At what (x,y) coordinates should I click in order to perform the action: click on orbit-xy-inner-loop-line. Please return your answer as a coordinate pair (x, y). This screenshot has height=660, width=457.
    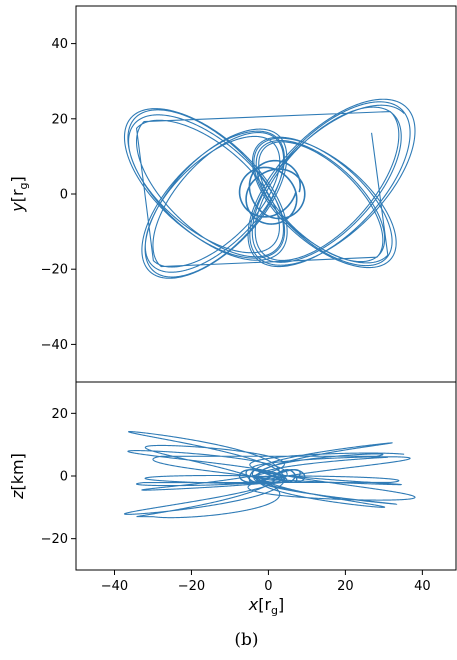
    Looking at the image, I should click on (272, 192).